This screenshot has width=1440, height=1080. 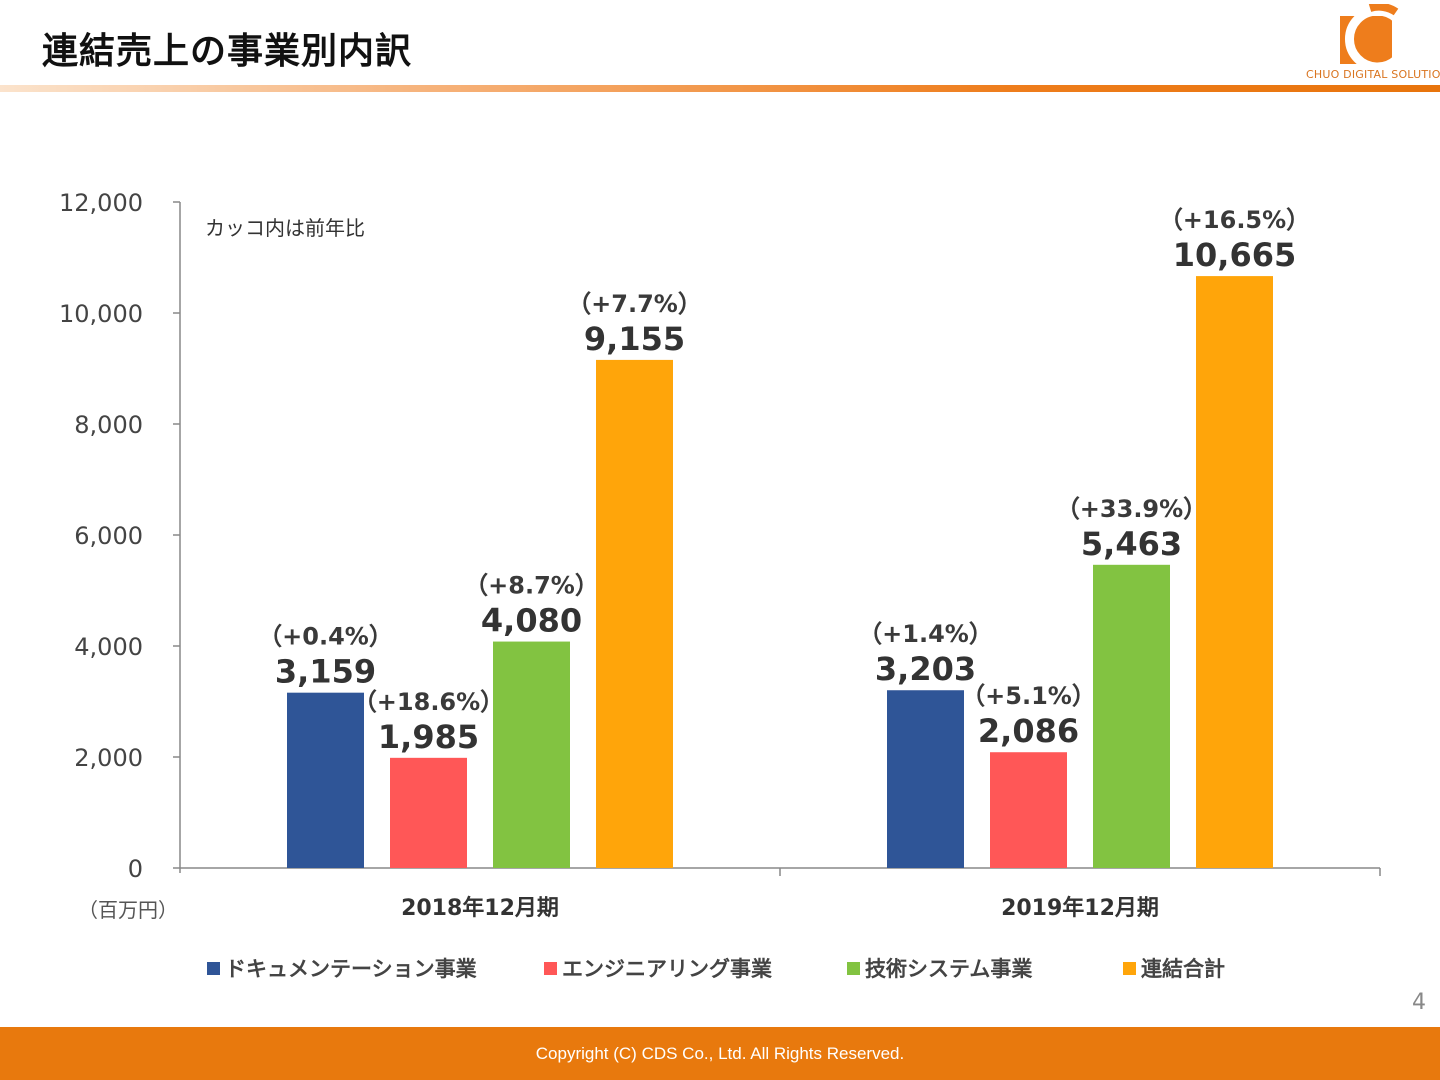 What do you see at coordinates (634, 339) in the screenshot?
I see `data-label: 9,155` at bounding box center [634, 339].